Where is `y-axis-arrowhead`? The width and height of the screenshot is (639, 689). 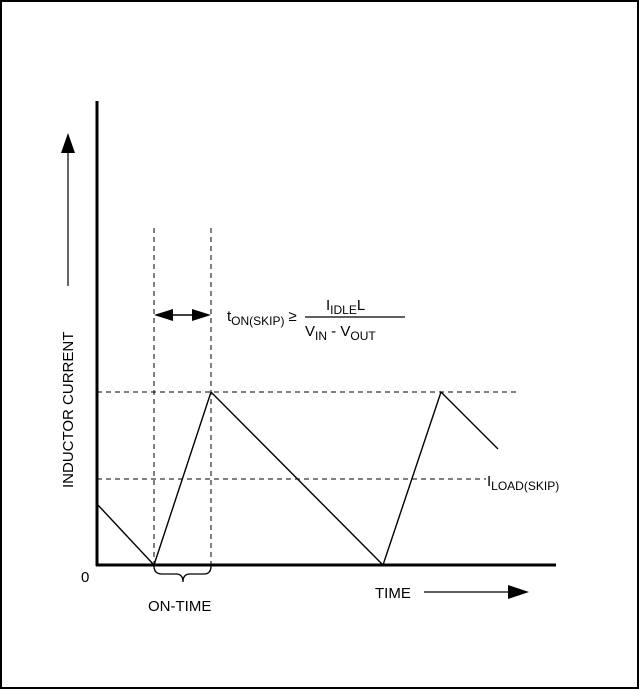 y-axis-arrowhead is located at coordinates (68, 143).